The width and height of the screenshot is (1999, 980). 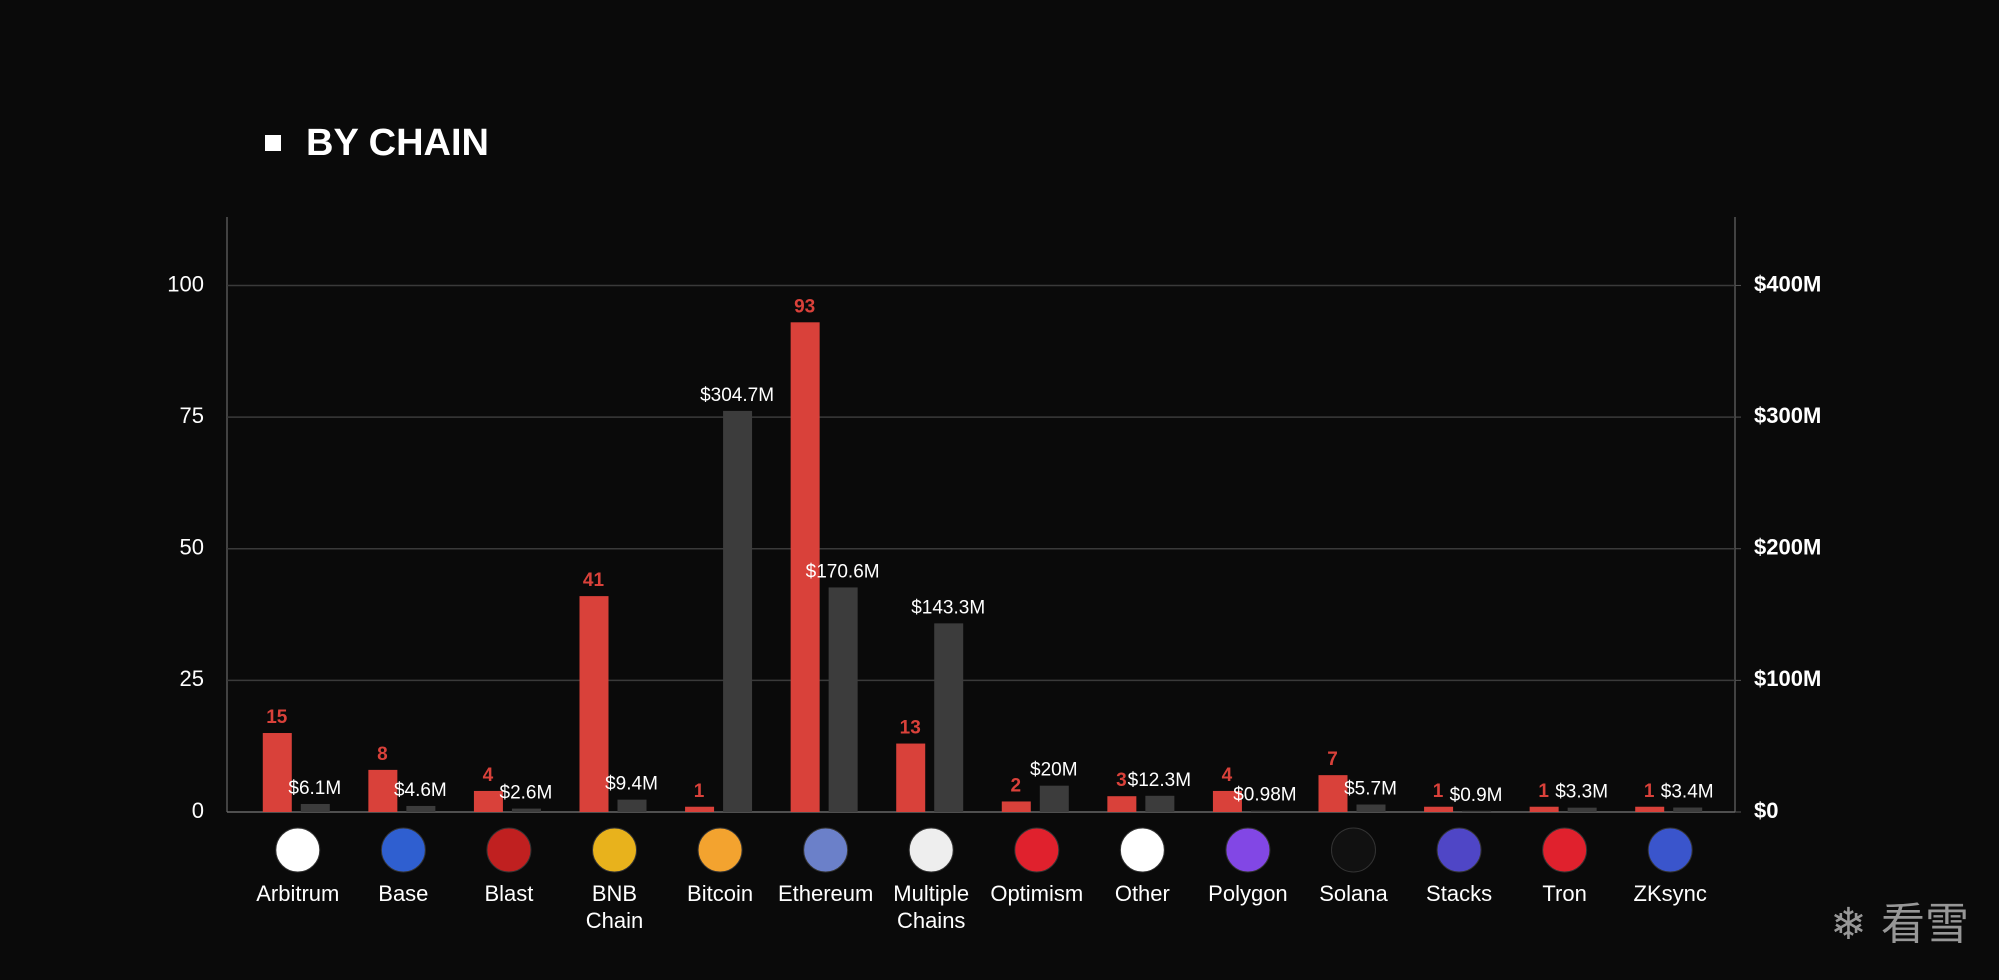 What do you see at coordinates (526, 793) in the screenshot?
I see `data-label: $2.6M` at bounding box center [526, 793].